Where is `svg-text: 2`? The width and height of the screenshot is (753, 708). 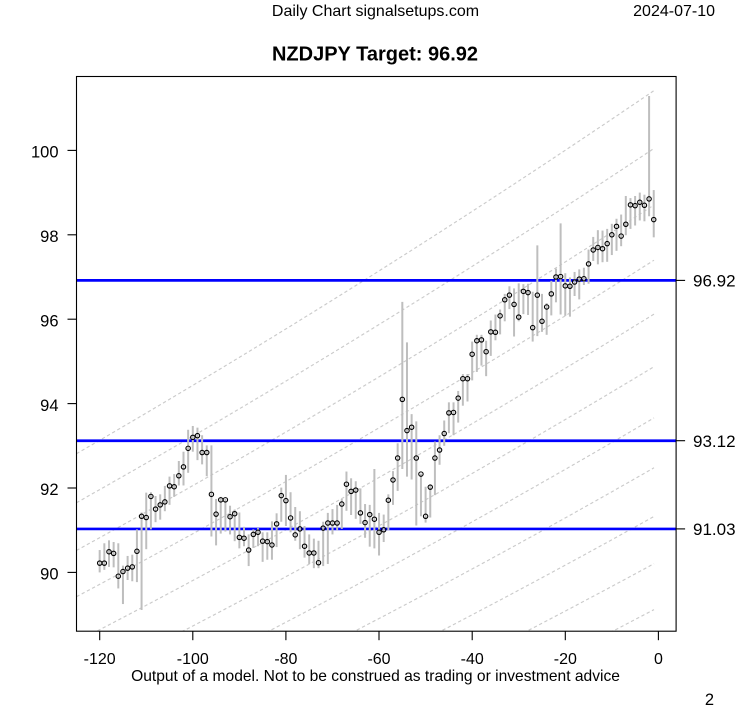
svg-text: 2 is located at coordinates (709, 699).